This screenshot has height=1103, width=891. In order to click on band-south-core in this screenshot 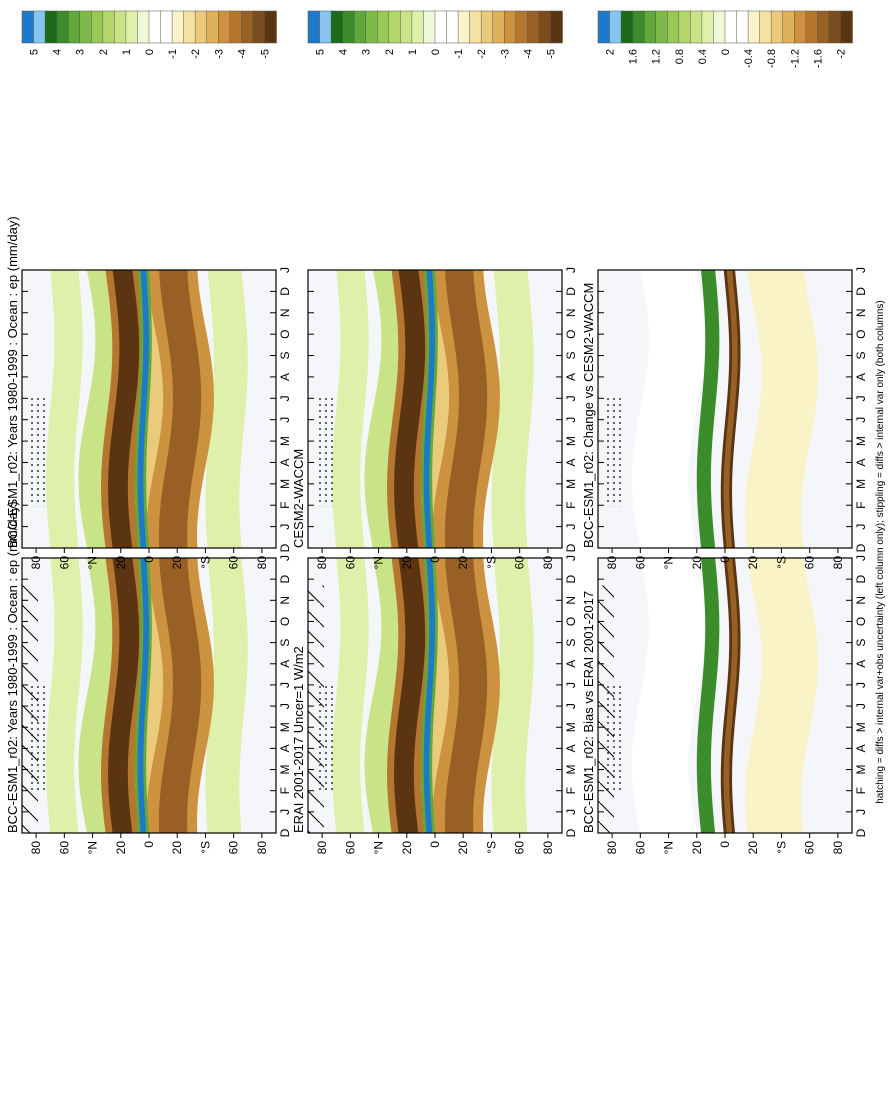, I will do `click(180, 409)`.